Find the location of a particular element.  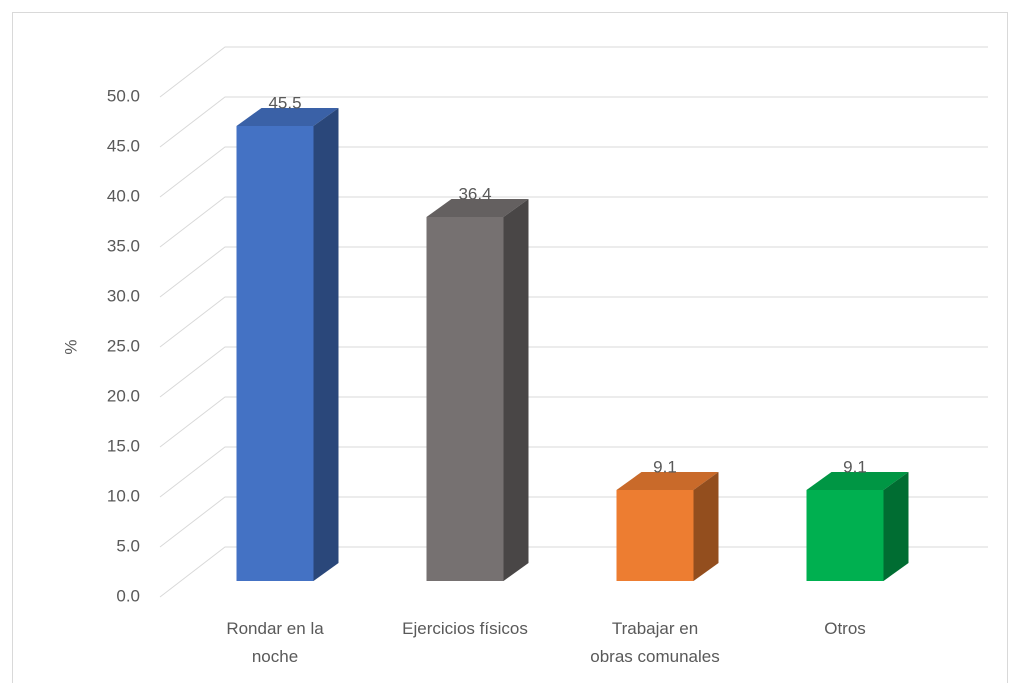

y-tick-label: 35.0 is located at coordinates (123, 245).